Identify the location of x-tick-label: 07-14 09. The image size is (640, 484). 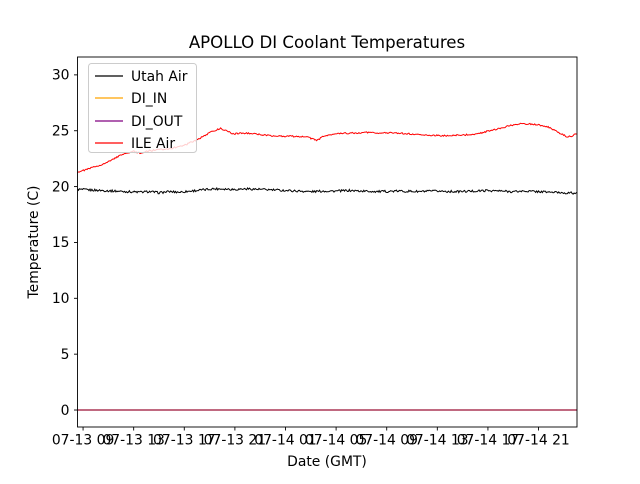
(386, 441).